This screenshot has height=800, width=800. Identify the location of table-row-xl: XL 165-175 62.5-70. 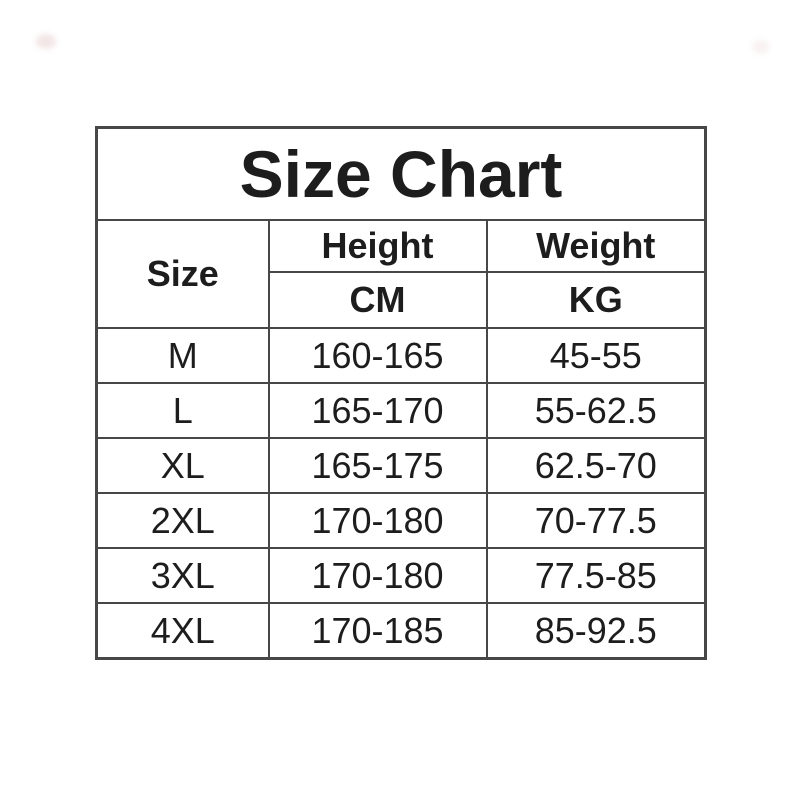
(401, 465).